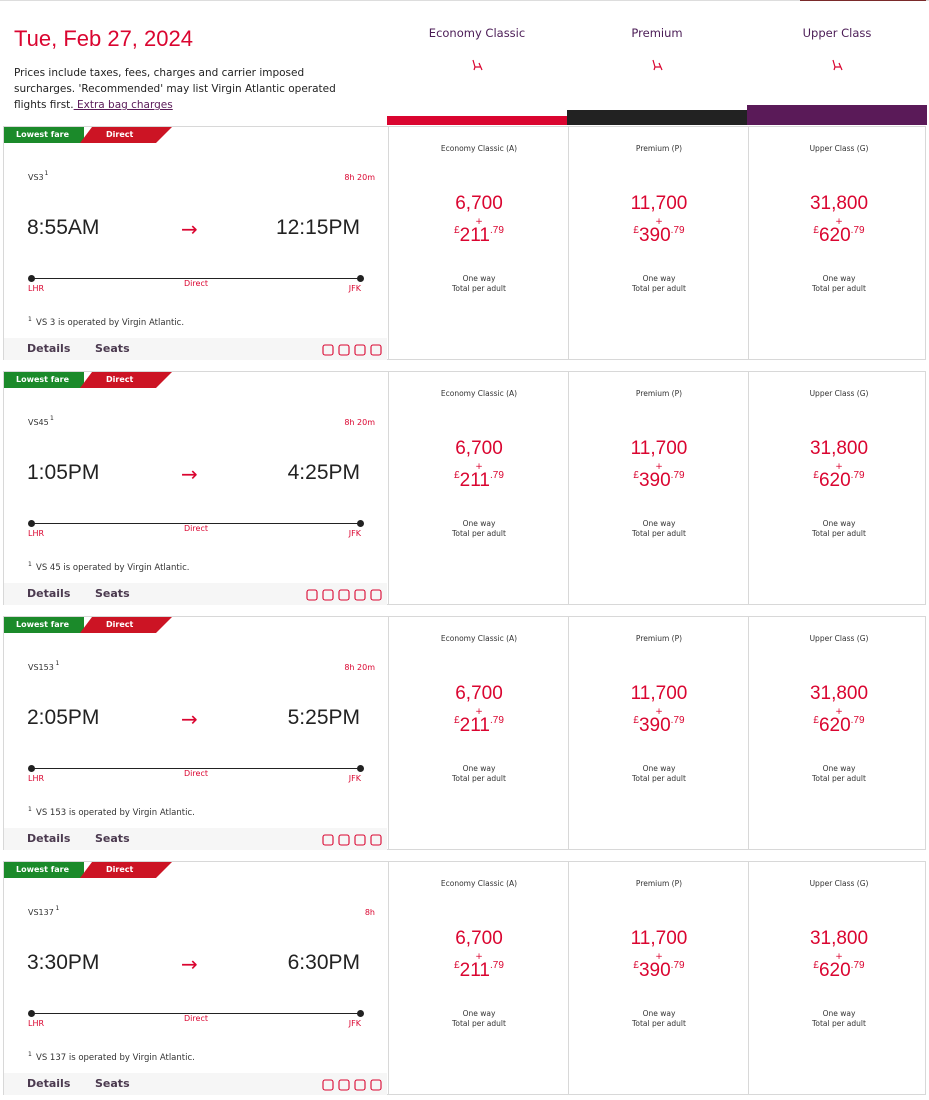 The width and height of the screenshot is (929, 1100). Describe the element at coordinates (369, 912) in the screenshot. I see `duration: 8h` at that location.